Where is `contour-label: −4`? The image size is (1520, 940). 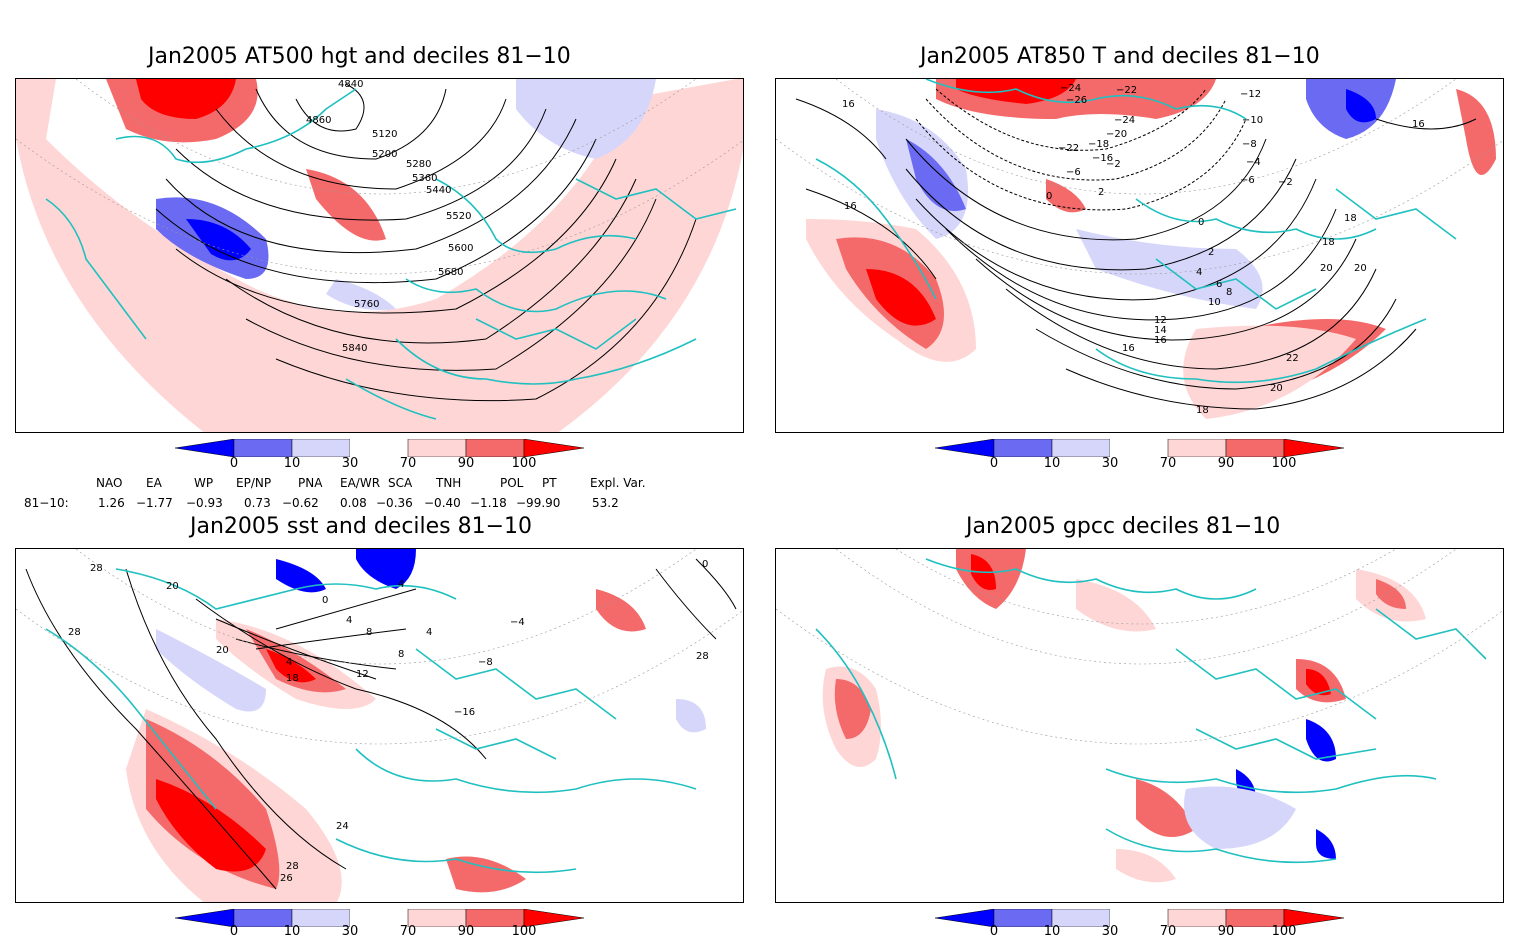 contour-label: −4 is located at coordinates (517, 622).